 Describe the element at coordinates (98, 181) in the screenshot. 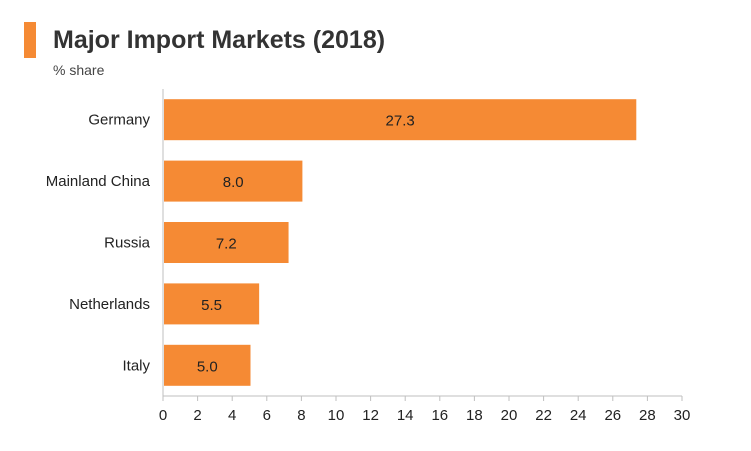

I see `category-label: Mainland China` at that location.